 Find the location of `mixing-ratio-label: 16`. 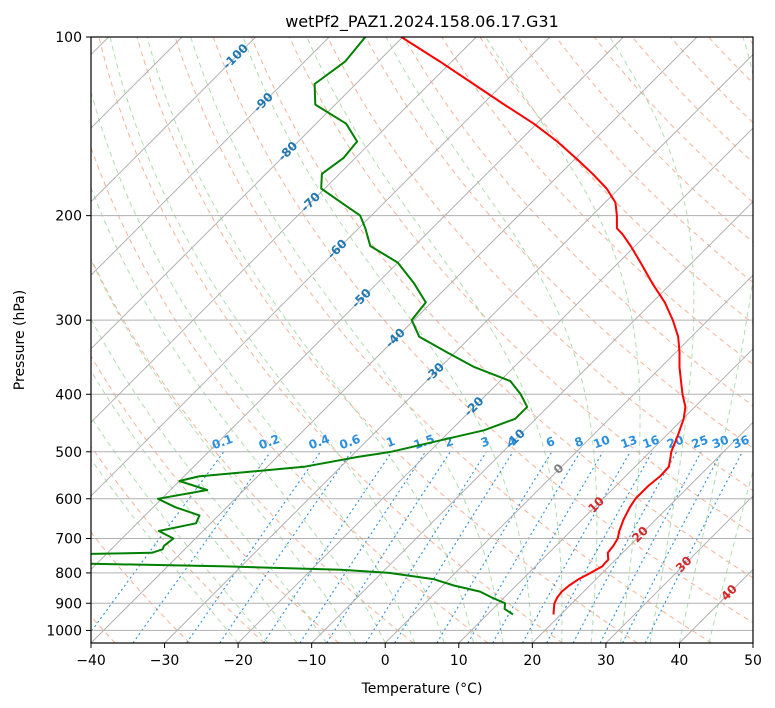

mixing-ratio-label: 16 is located at coordinates (651, 442).